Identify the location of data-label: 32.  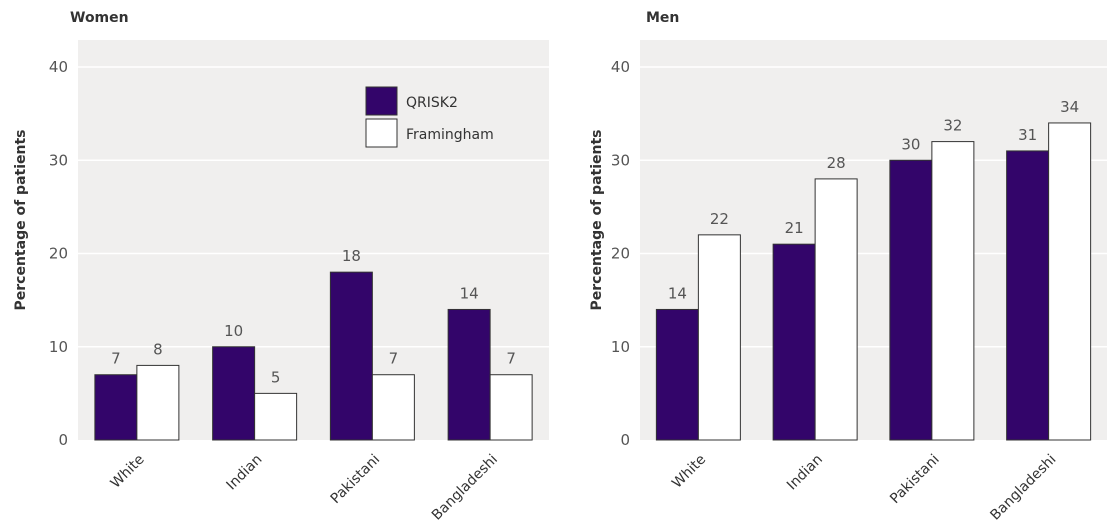
(952, 126).